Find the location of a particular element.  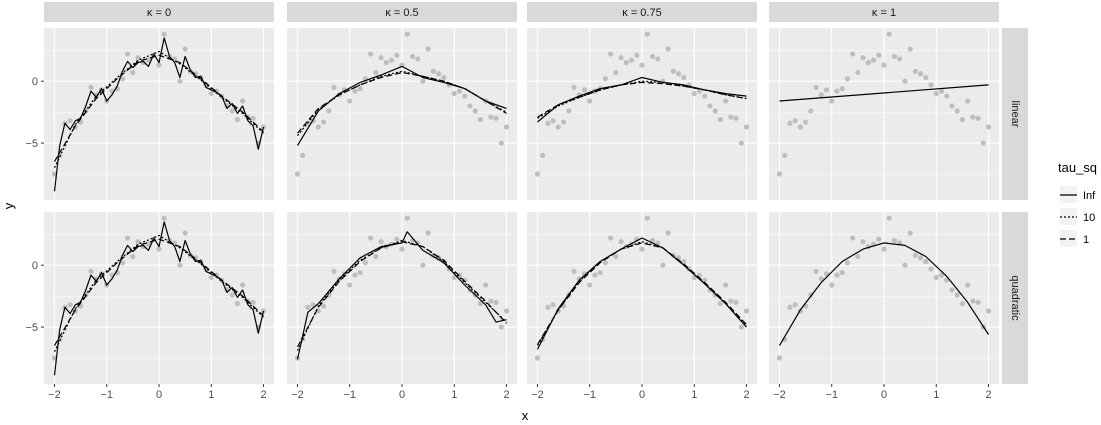

y-tick-label: −5 is located at coordinates (31, 144).